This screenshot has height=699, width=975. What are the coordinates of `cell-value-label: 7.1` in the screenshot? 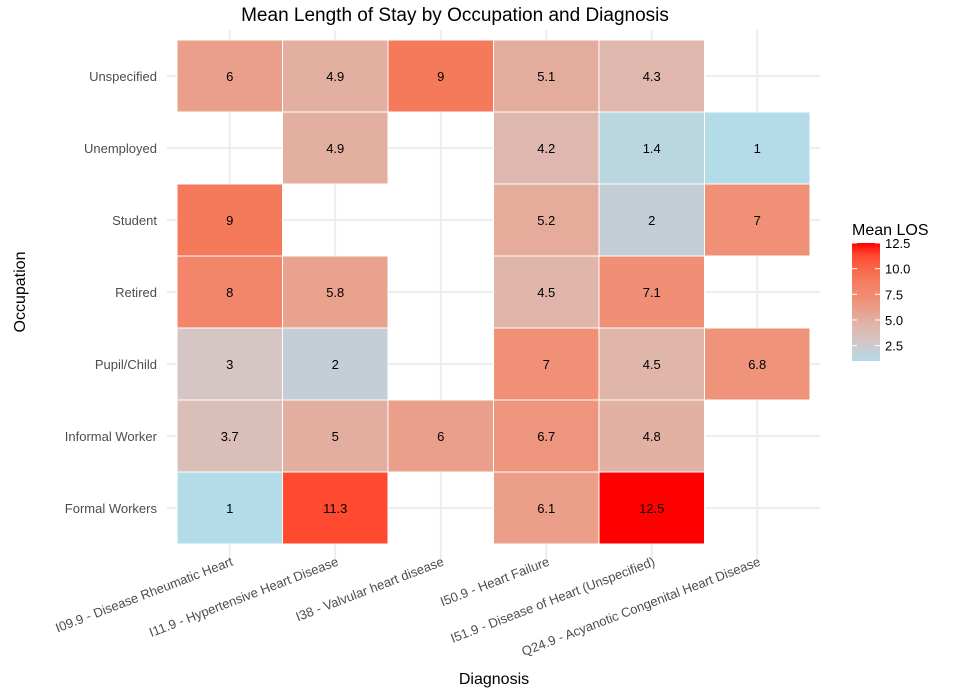 It's located at (652, 292).